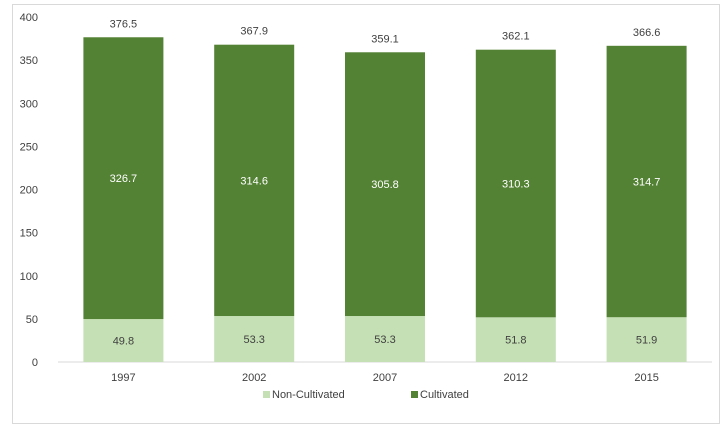  What do you see at coordinates (123, 378) in the screenshot?
I see `x-tick-label: 1997` at bounding box center [123, 378].